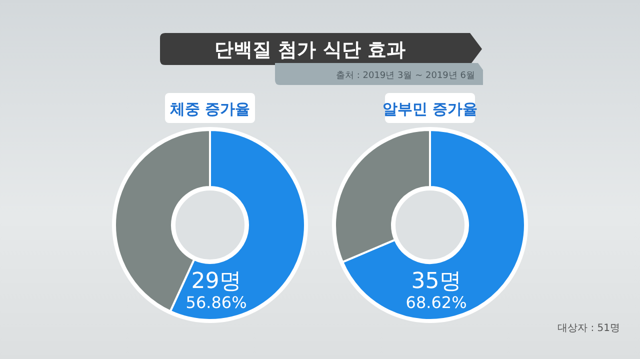  I want to click on chart-title: 체중 증가율, so click(209, 109).